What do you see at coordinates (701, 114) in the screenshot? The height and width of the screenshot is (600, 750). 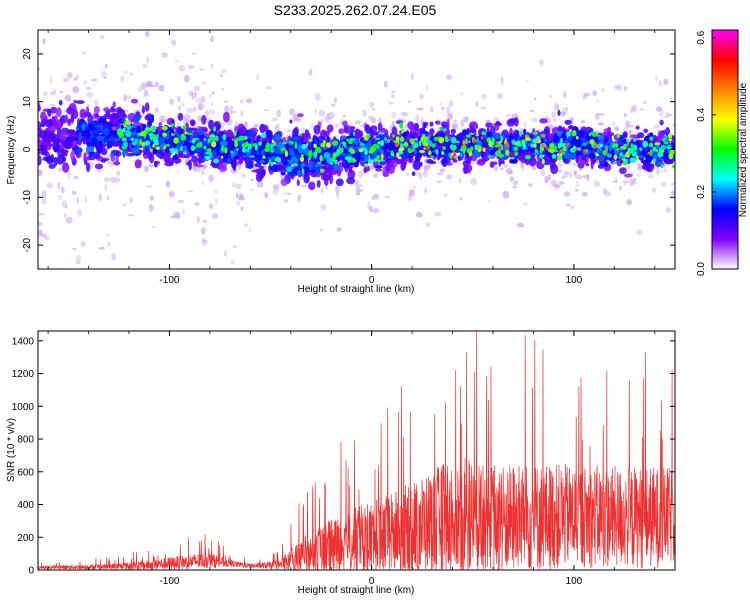 I see `colorbar-tick-label: 0.4` at bounding box center [701, 114].